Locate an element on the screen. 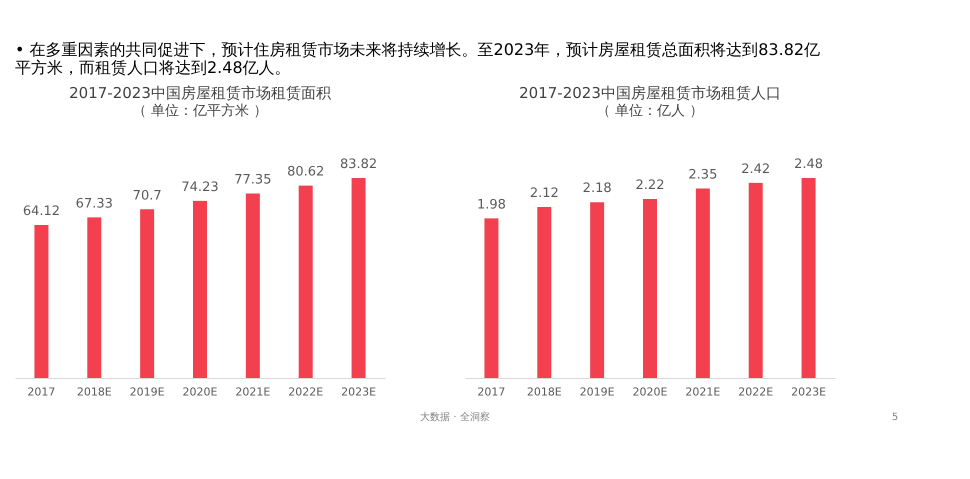  chart-title: 2017-2023中国房屋租赁市场租赁面积 is located at coordinates (200, 93).